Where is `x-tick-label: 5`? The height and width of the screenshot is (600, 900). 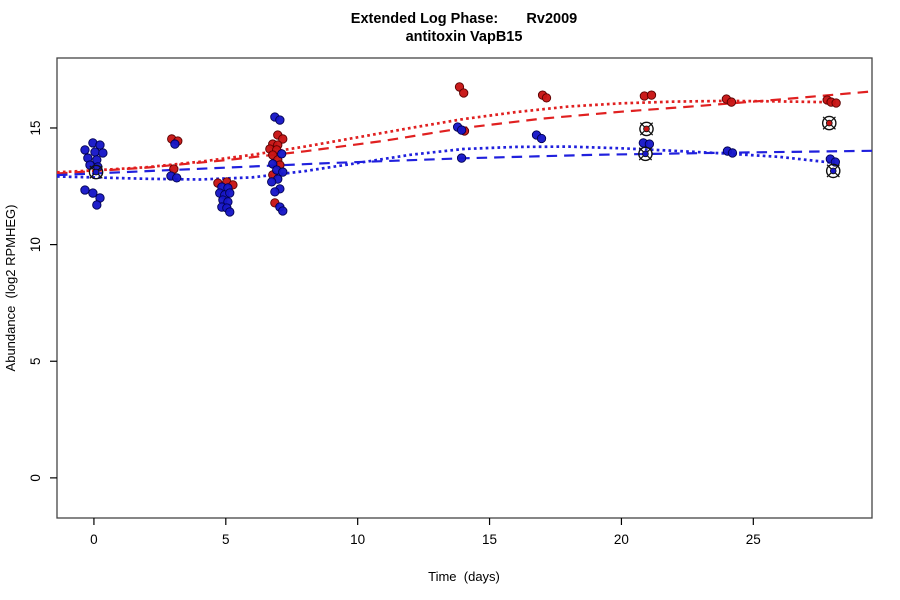 x-tick-label: 5 is located at coordinates (226, 539).